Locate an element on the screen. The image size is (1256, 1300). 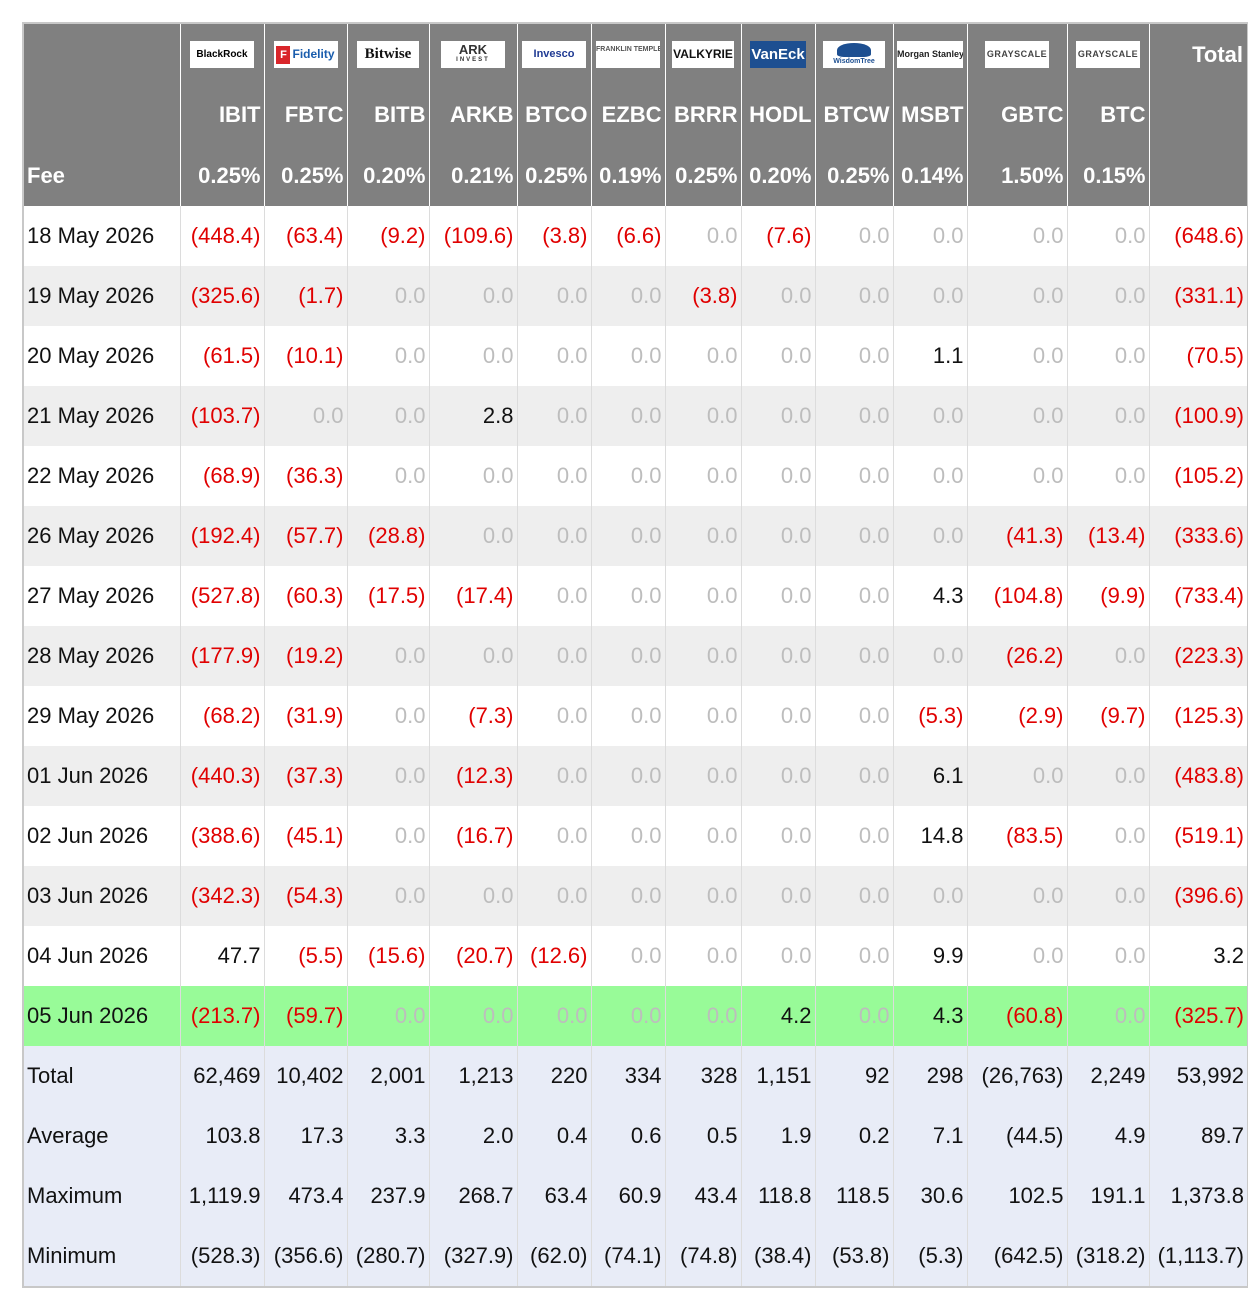
flow-cell: (41.3) is located at coordinates (1016, 536).